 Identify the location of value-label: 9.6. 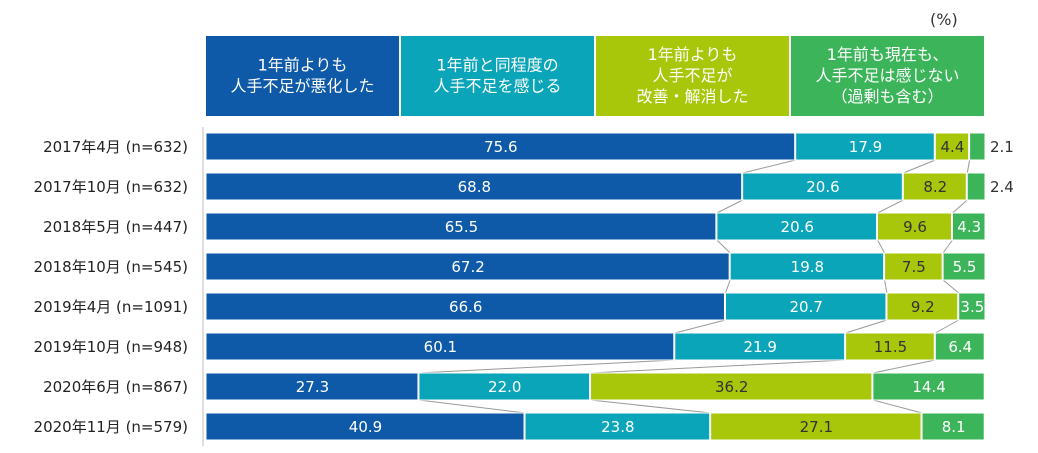
(915, 227).